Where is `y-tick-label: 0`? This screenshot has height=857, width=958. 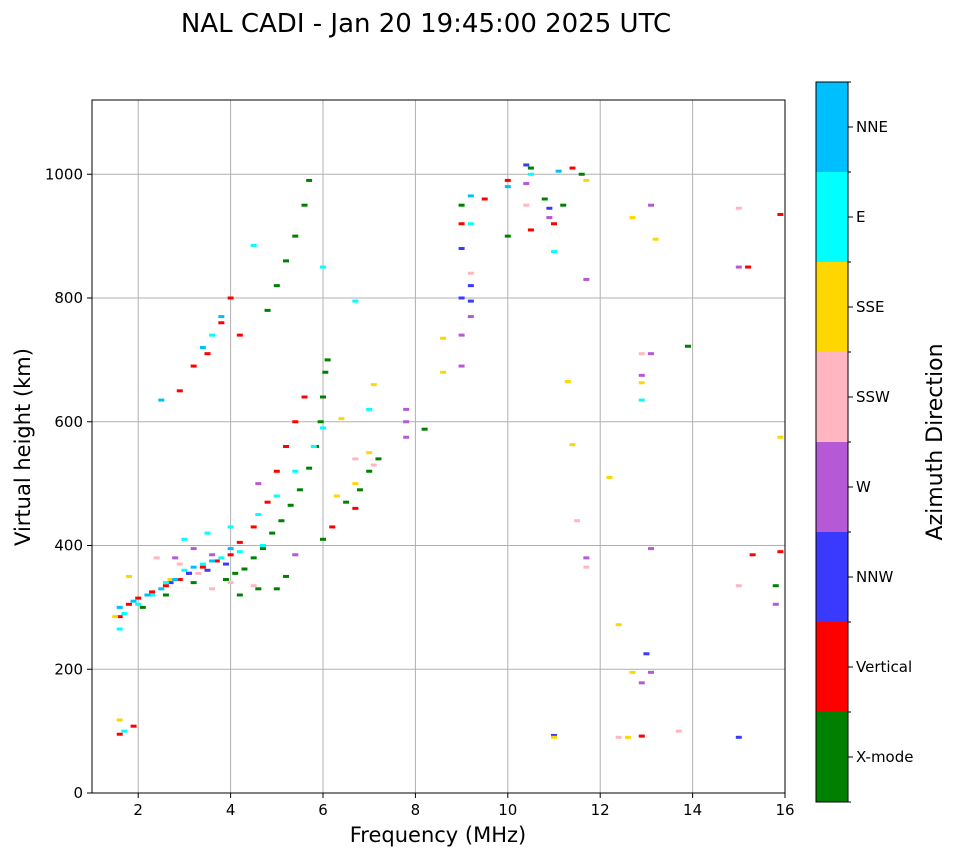
y-tick-label: 0 is located at coordinates (78, 793).